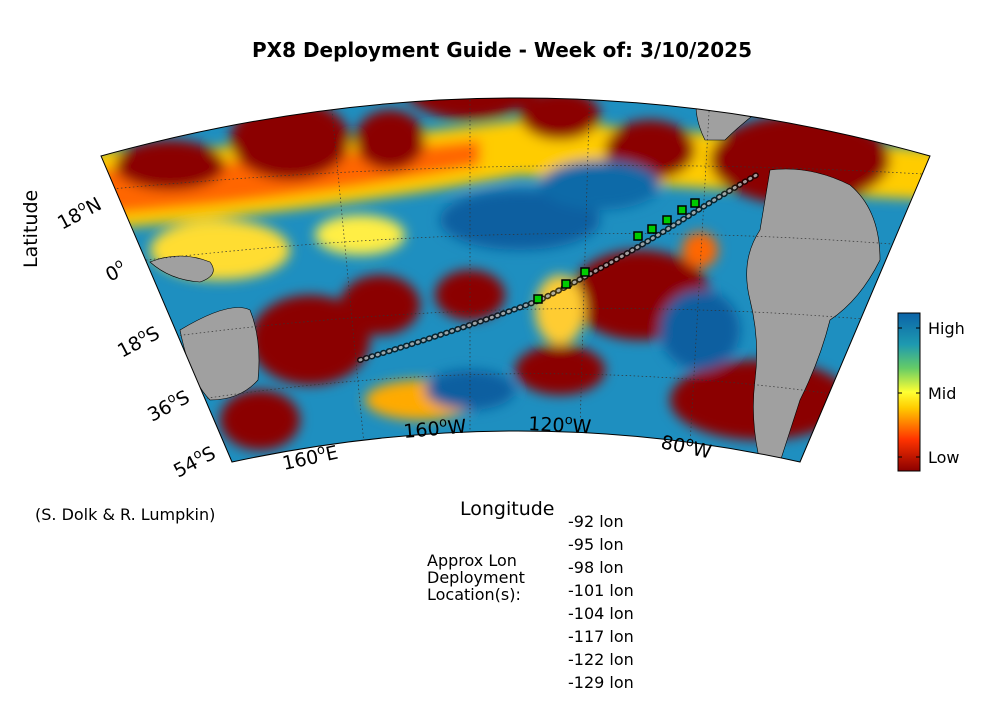  I want to click on deployment-label-line: Location(s):, so click(474, 594).